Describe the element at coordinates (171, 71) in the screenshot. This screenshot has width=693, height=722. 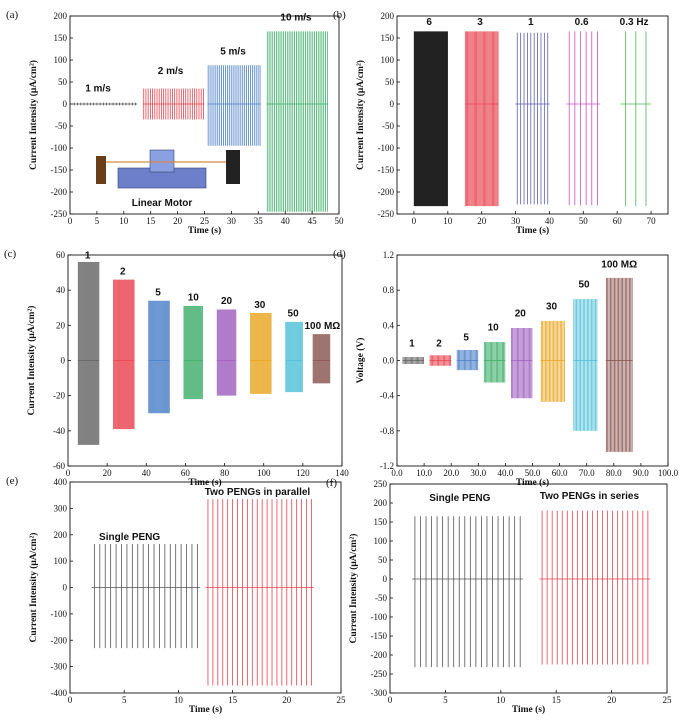
I see `series-label: 2 m/s` at that location.